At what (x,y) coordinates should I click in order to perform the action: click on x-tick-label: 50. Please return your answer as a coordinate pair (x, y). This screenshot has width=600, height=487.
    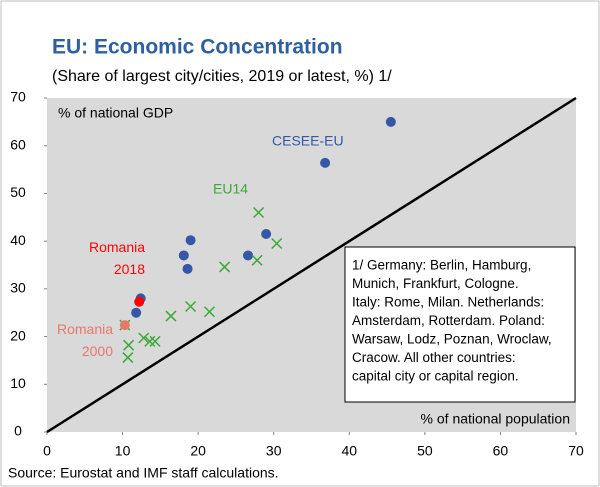
    Looking at the image, I should click on (425, 451).